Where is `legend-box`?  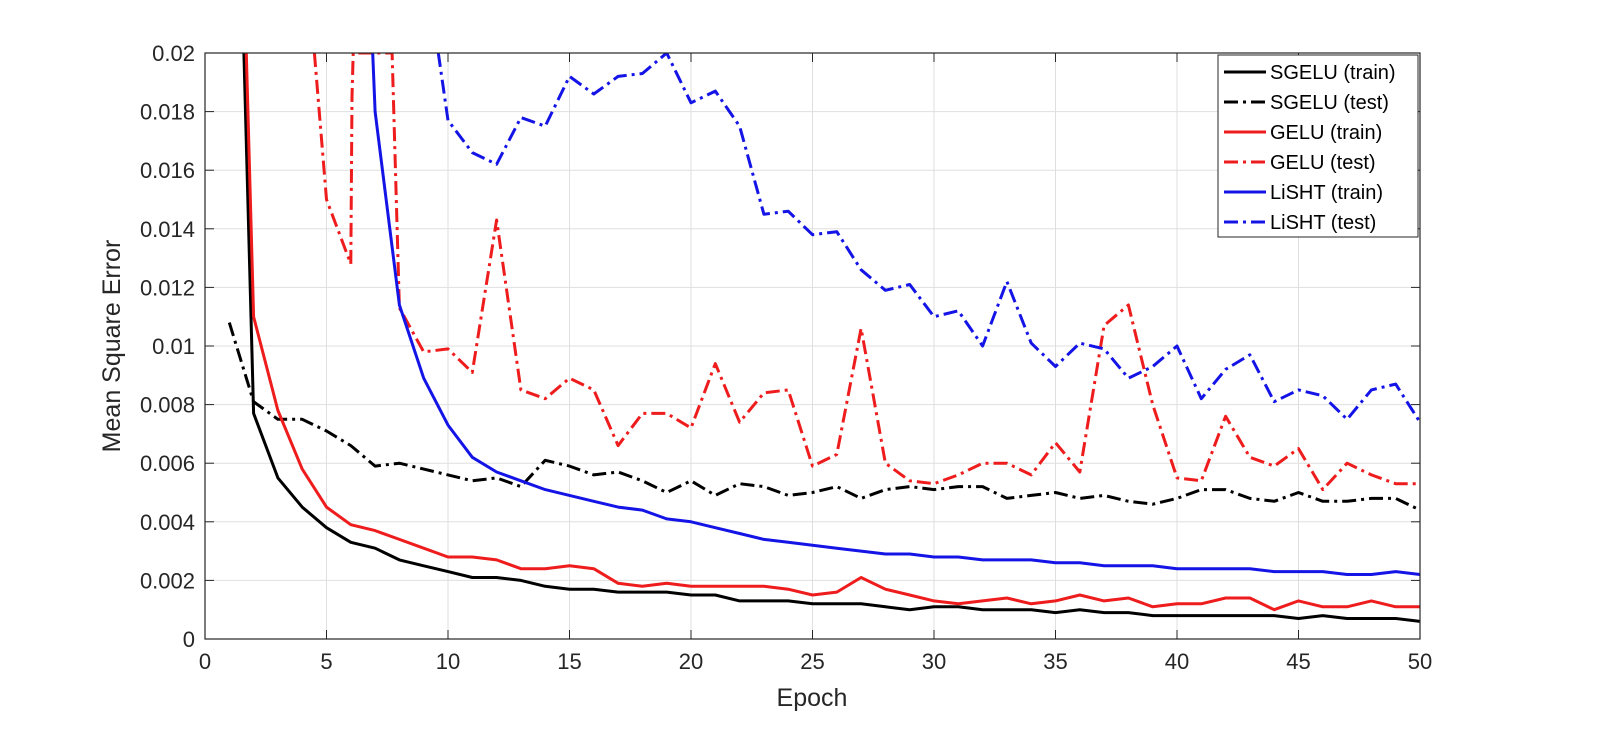 legend-box is located at coordinates (1318, 146).